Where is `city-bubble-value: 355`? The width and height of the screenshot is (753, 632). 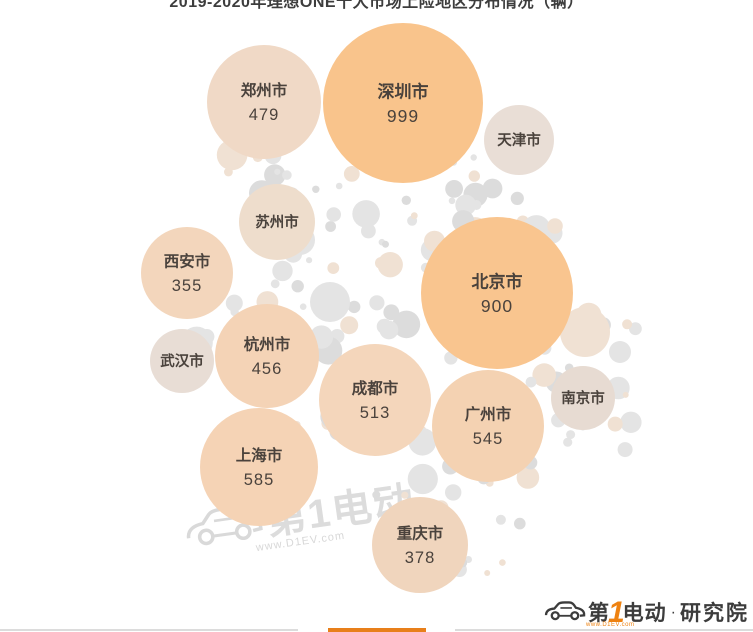
city-bubble-value: 355 is located at coordinates (187, 286).